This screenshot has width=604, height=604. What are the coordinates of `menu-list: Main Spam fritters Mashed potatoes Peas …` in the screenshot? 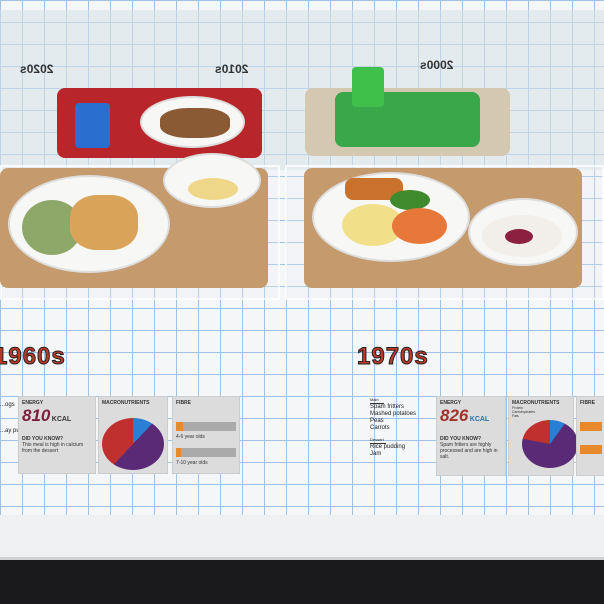 It's located at (400, 427).